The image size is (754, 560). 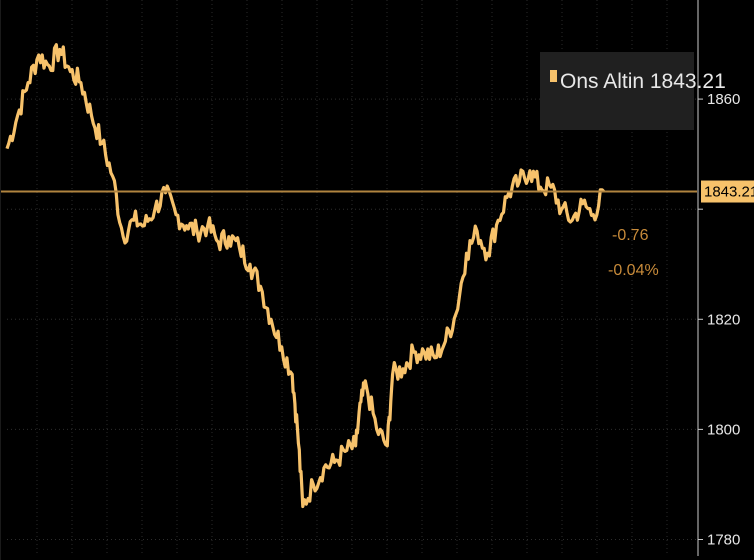 I want to click on percent-change: -0.04%, so click(x=633, y=270).